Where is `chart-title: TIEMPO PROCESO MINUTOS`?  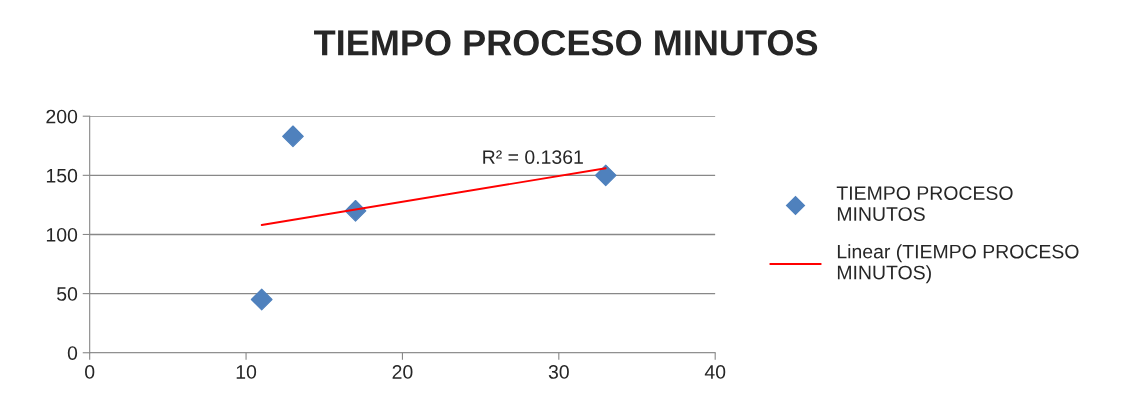
chart-title: TIEMPO PROCESO MINUTOS is located at coordinates (566, 43).